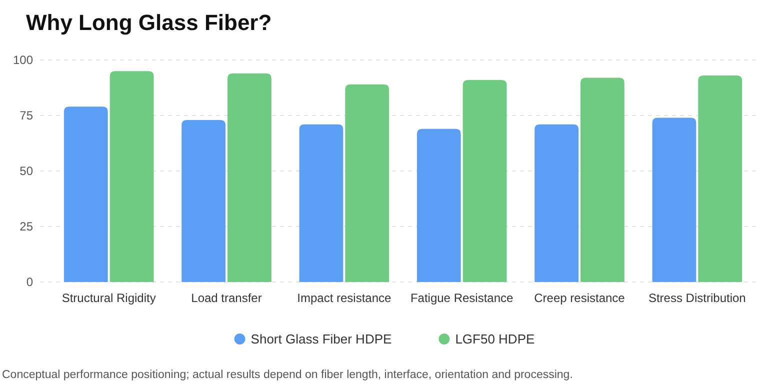 The image size is (768, 388). Describe the element at coordinates (580, 298) in the screenshot. I see `x-tick-label: Creep resistance` at that location.